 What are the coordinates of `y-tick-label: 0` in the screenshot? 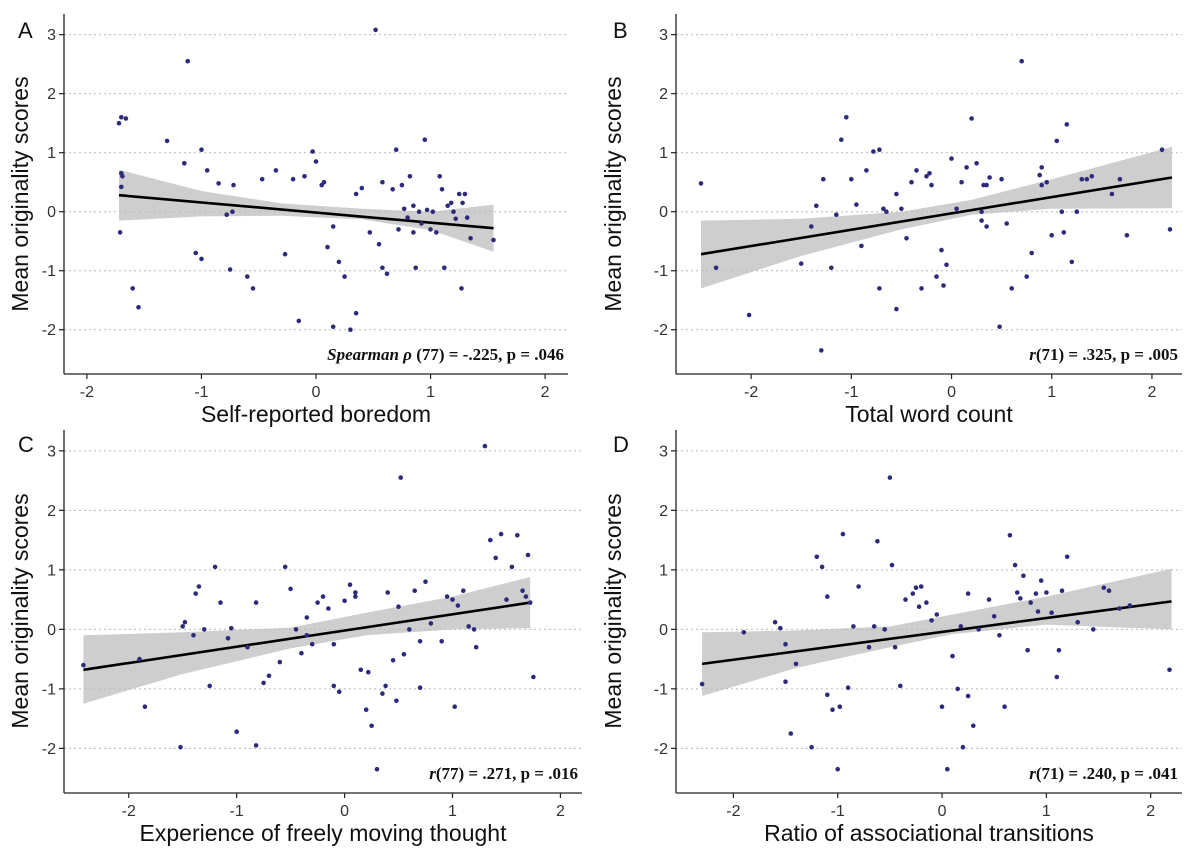 It's located at (663, 630).